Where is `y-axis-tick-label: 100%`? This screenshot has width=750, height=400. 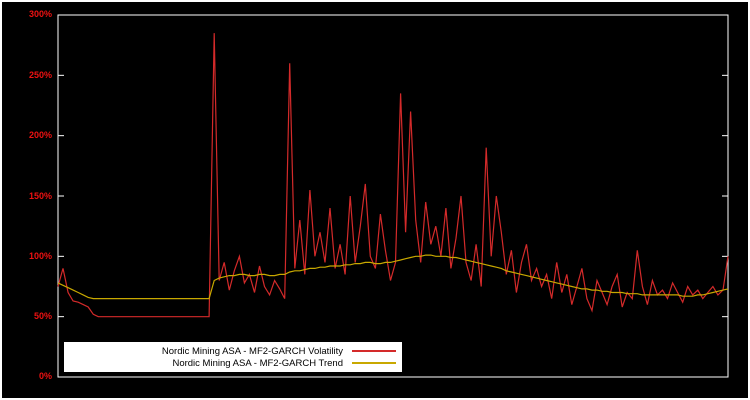 y-axis-tick-label: 100% is located at coordinates (40, 256).